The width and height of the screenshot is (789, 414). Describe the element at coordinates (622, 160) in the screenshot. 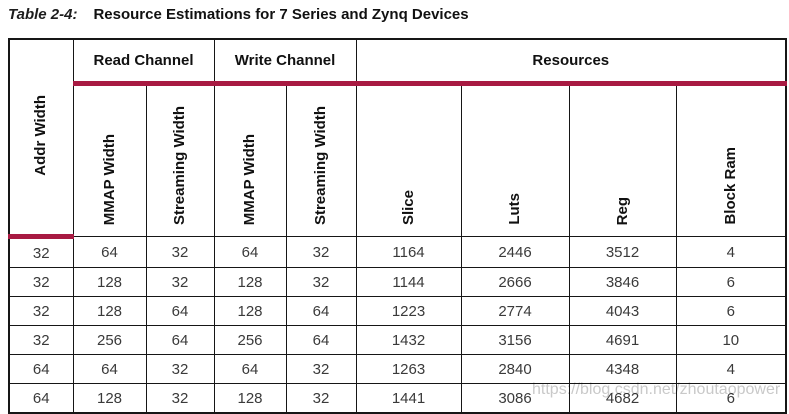

I see `column-header-reg: Reg` at that location.